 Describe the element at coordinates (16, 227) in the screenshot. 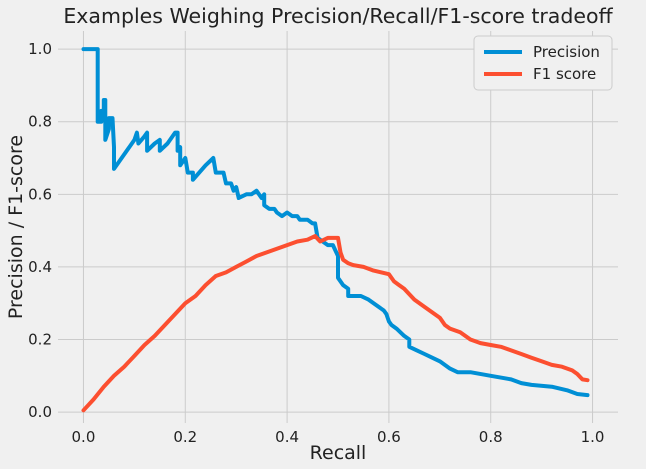

I see `y-axis-label: Precision / F1-score` at that location.